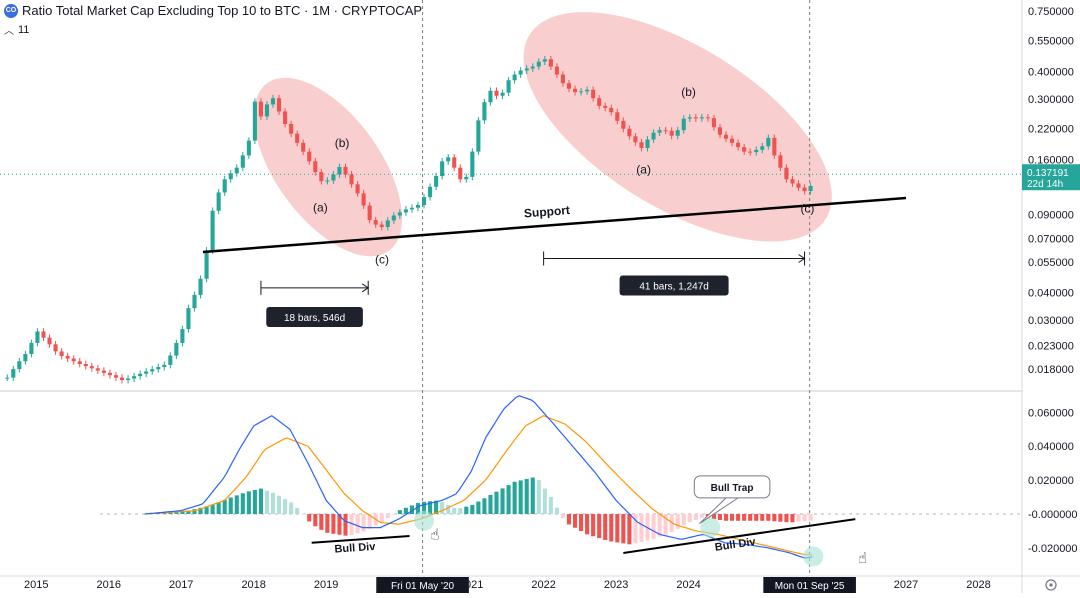 The height and width of the screenshot is (598, 1080). What do you see at coordinates (732, 488) in the screenshot?
I see `bull-trap-label: Bull Trap` at bounding box center [732, 488].